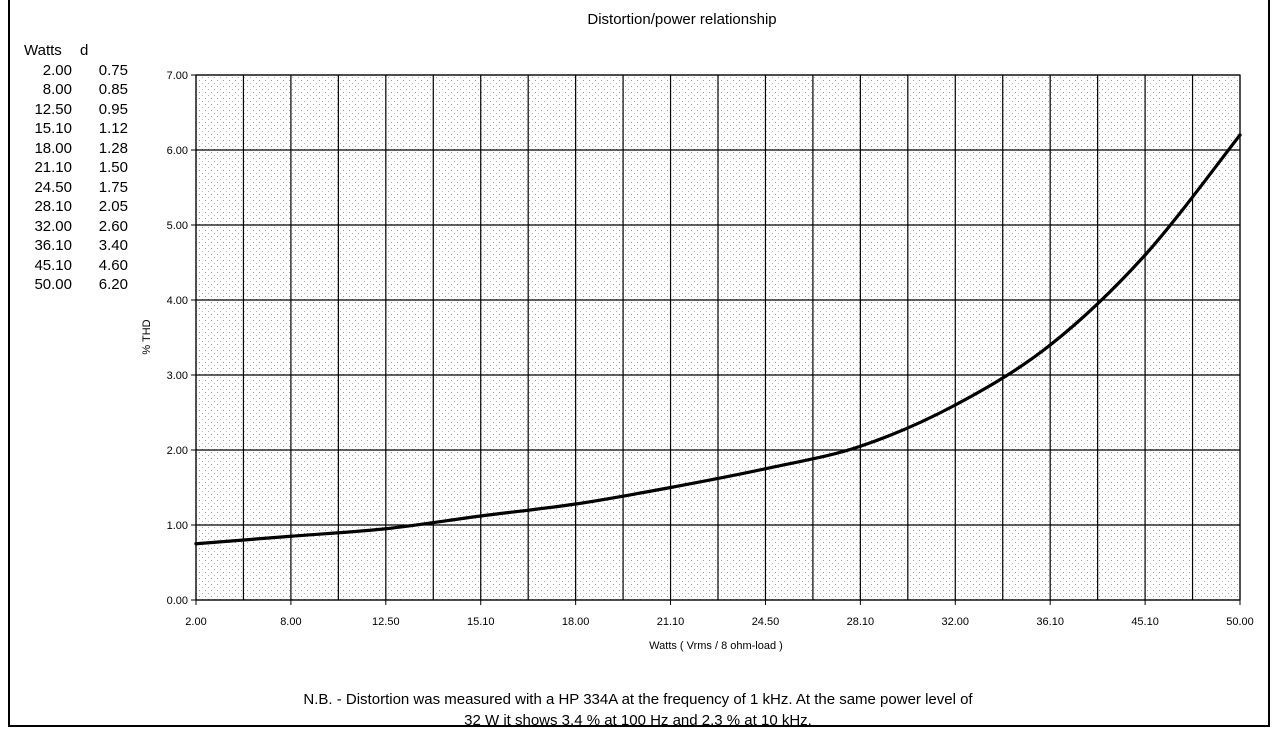 This screenshot has width=1276, height=731. I want to click on x-tick-label: 28.10, so click(861, 622).